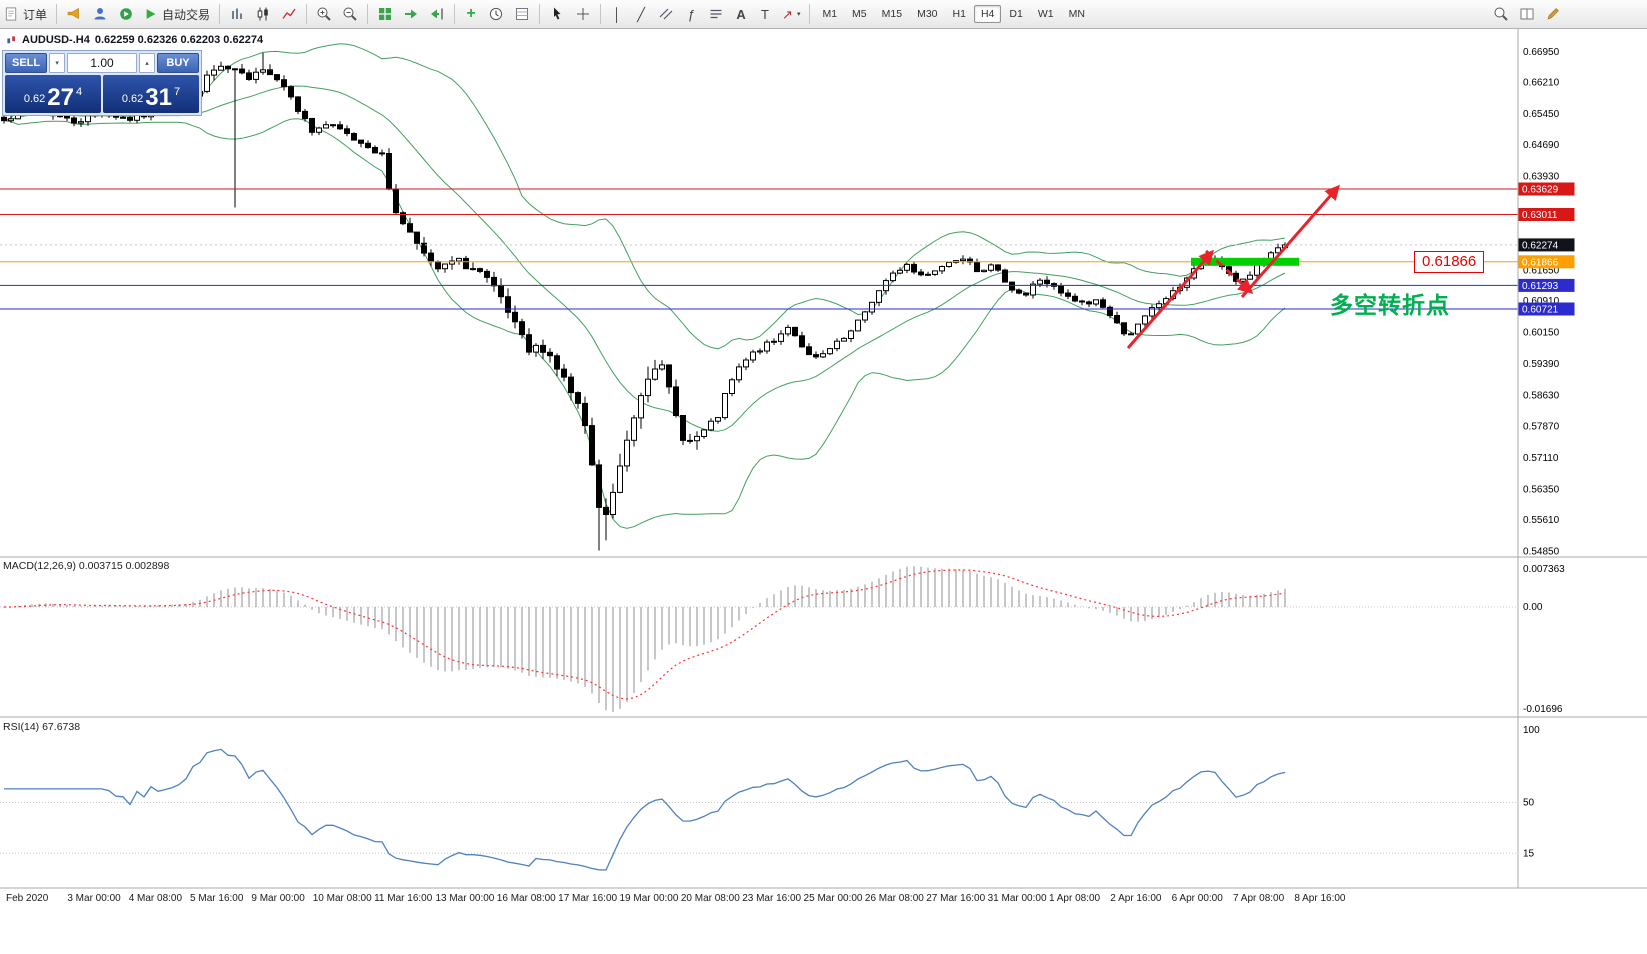  What do you see at coordinates (955, 898) in the screenshot?
I see `time-axis-label: 27 Mar 16:00` at bounding box center [955, 898].